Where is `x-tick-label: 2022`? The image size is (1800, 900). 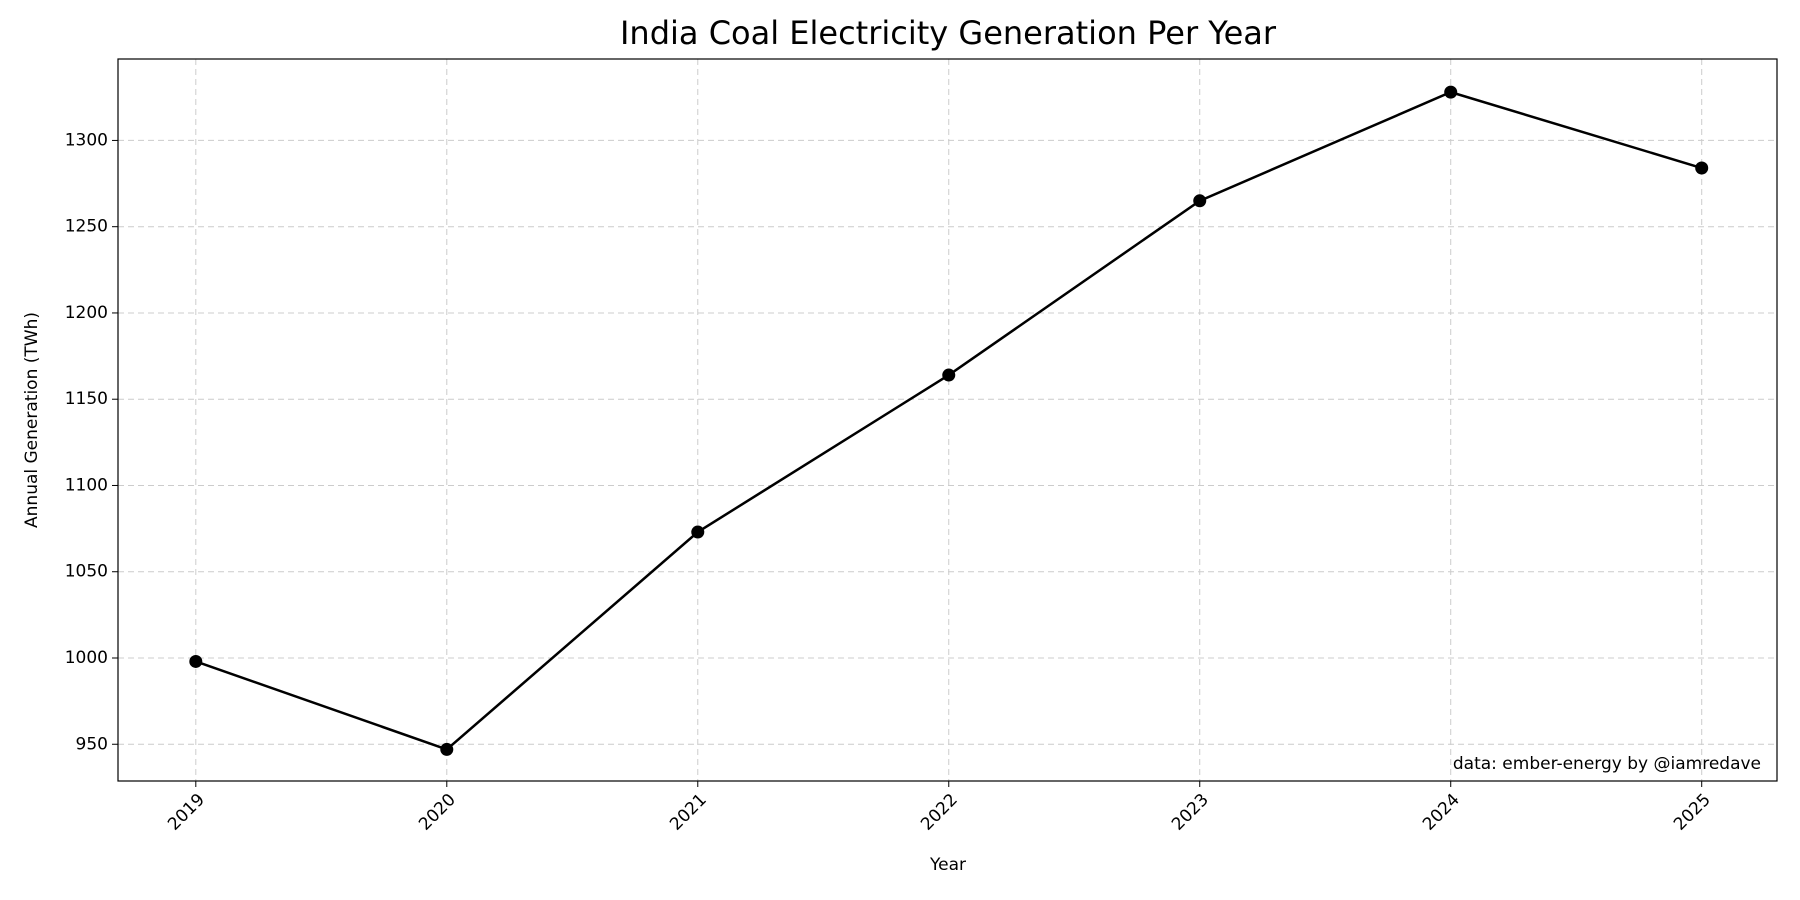
x-tick-label: 2022 is located at coordinates (939, 812).